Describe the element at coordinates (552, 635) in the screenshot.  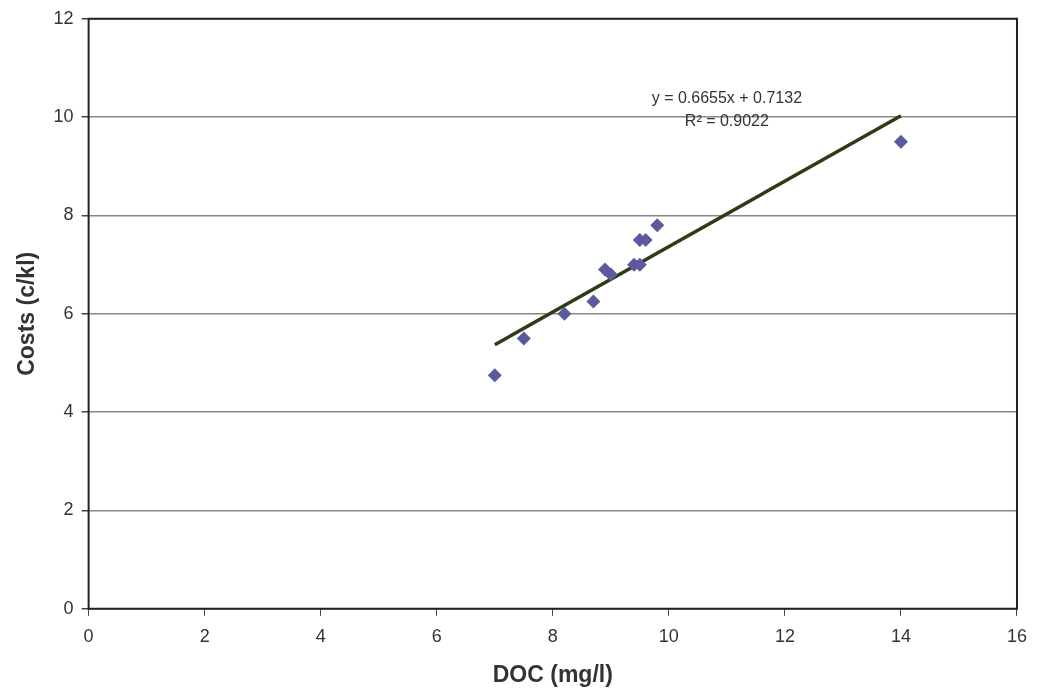
I see `x-tick-label: 8` at that location.